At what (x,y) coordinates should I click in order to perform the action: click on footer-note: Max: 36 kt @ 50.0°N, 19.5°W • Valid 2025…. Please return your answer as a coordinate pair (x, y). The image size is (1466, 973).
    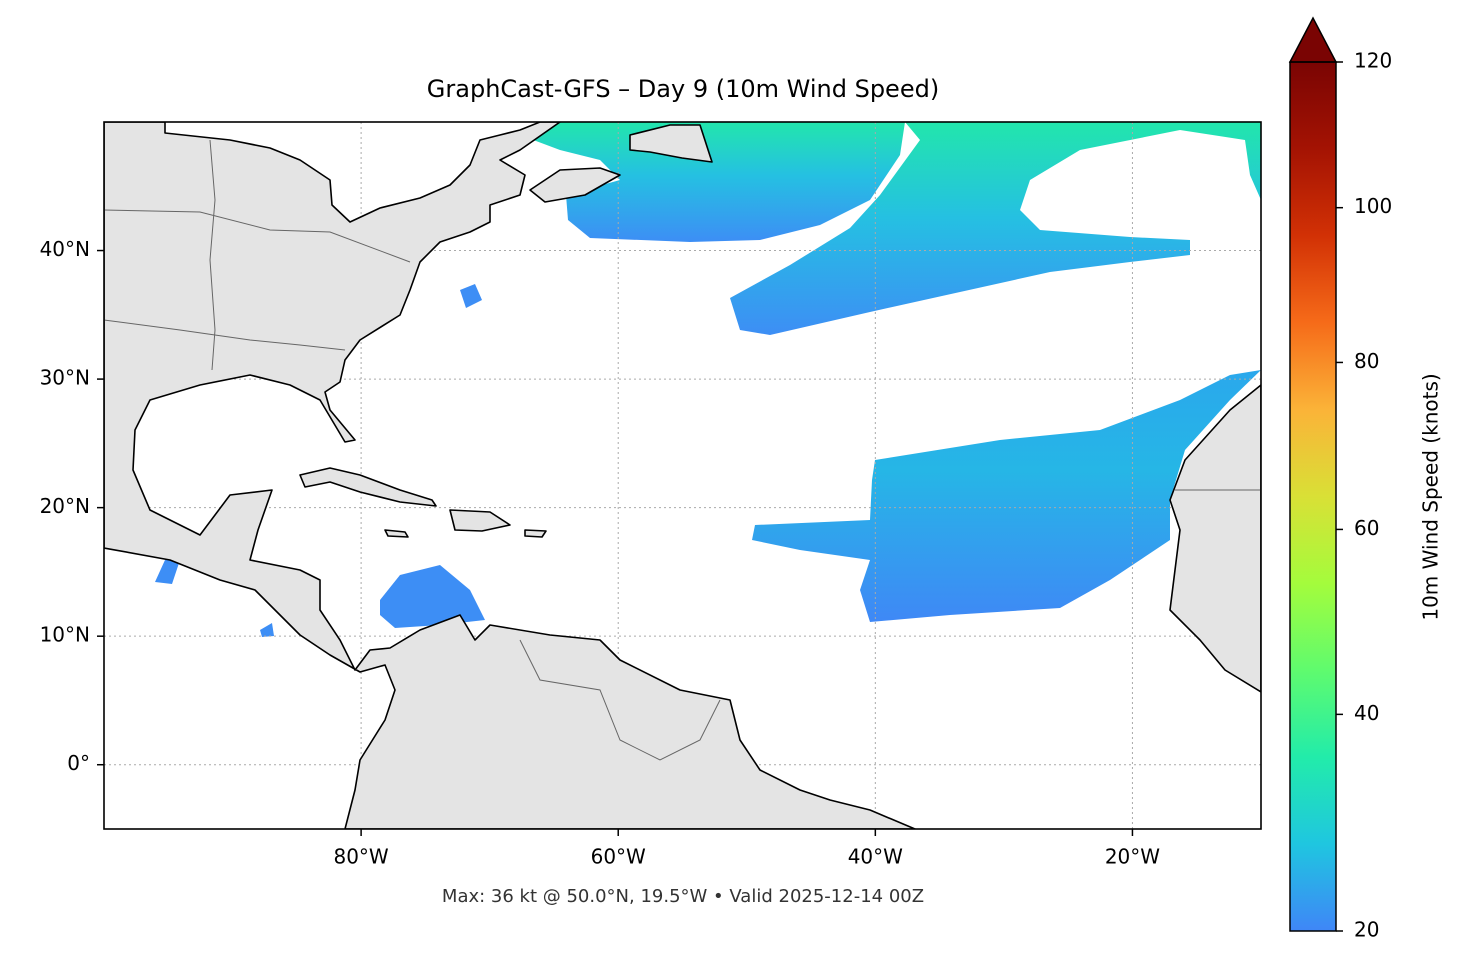
    Looking at the image, I should click on (683, 896).